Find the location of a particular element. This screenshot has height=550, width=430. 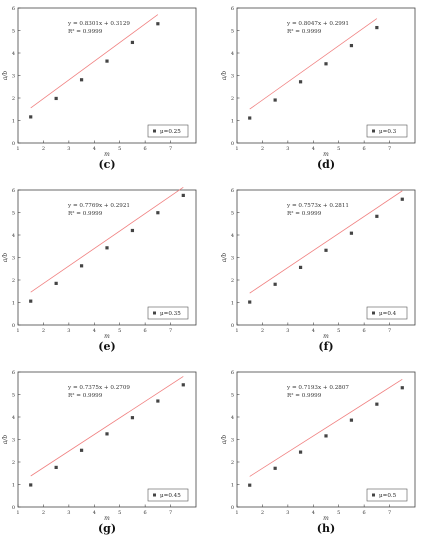

panel-label: (h) is located at coordinates (326, 528).